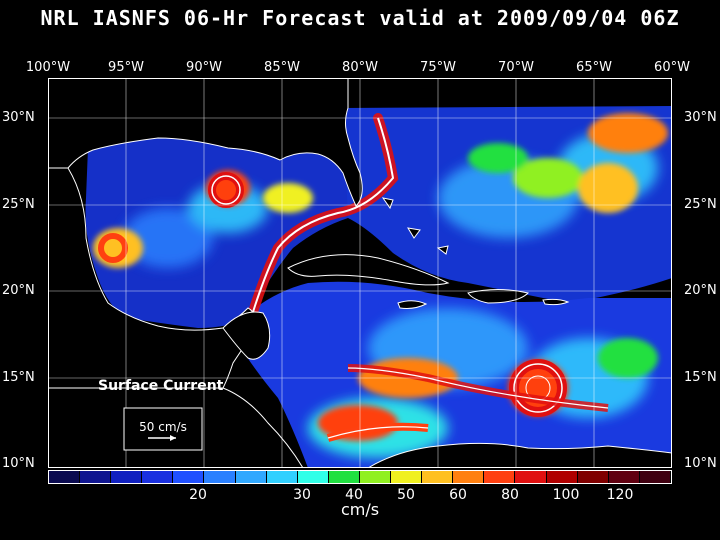 The width and height of the screenshot is (720, 540). Describe the element at coordinates (510, 495) in the screenshot. I see `colorbar-tick: 80` at that location.